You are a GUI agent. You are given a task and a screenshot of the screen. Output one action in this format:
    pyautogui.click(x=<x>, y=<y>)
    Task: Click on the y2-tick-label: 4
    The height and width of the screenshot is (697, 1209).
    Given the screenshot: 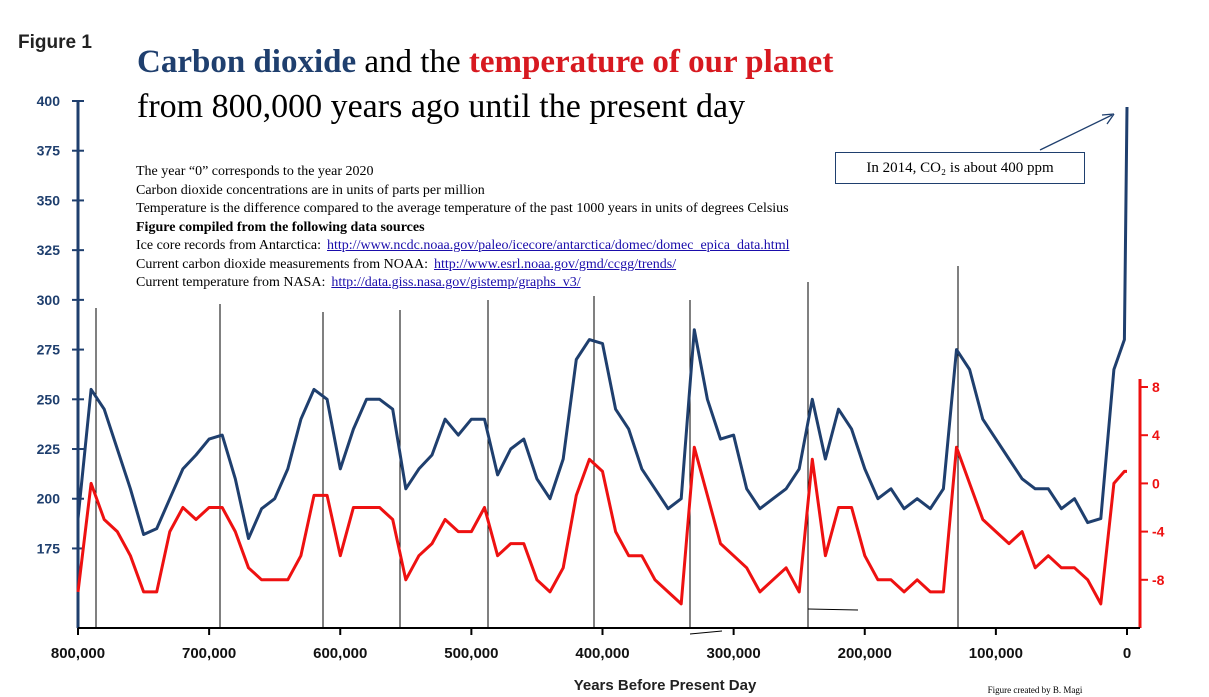 What is the action you would take?
    pyautogui.click(x=1156, y=435)
    